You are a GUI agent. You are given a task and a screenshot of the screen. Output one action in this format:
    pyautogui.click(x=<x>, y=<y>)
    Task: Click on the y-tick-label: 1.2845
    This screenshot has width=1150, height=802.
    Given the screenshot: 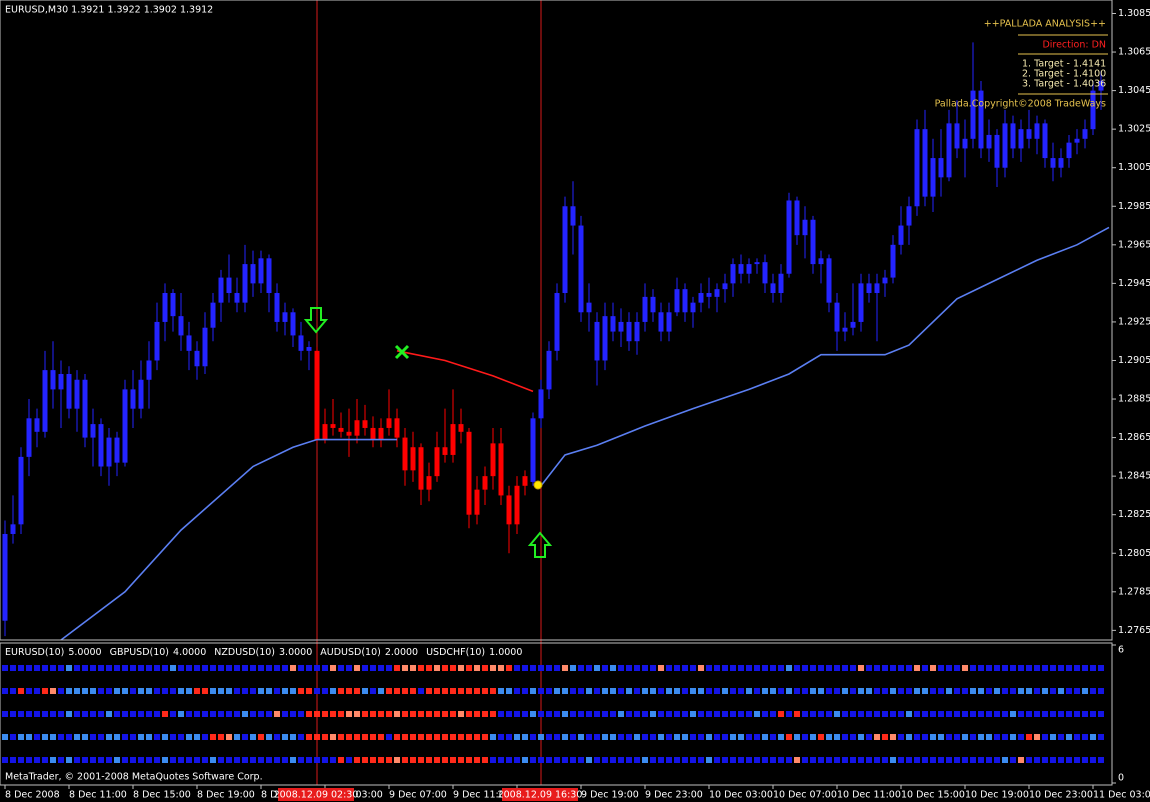 What is the action you would take?
    pyautogui.click(x=1134, y=476)
    